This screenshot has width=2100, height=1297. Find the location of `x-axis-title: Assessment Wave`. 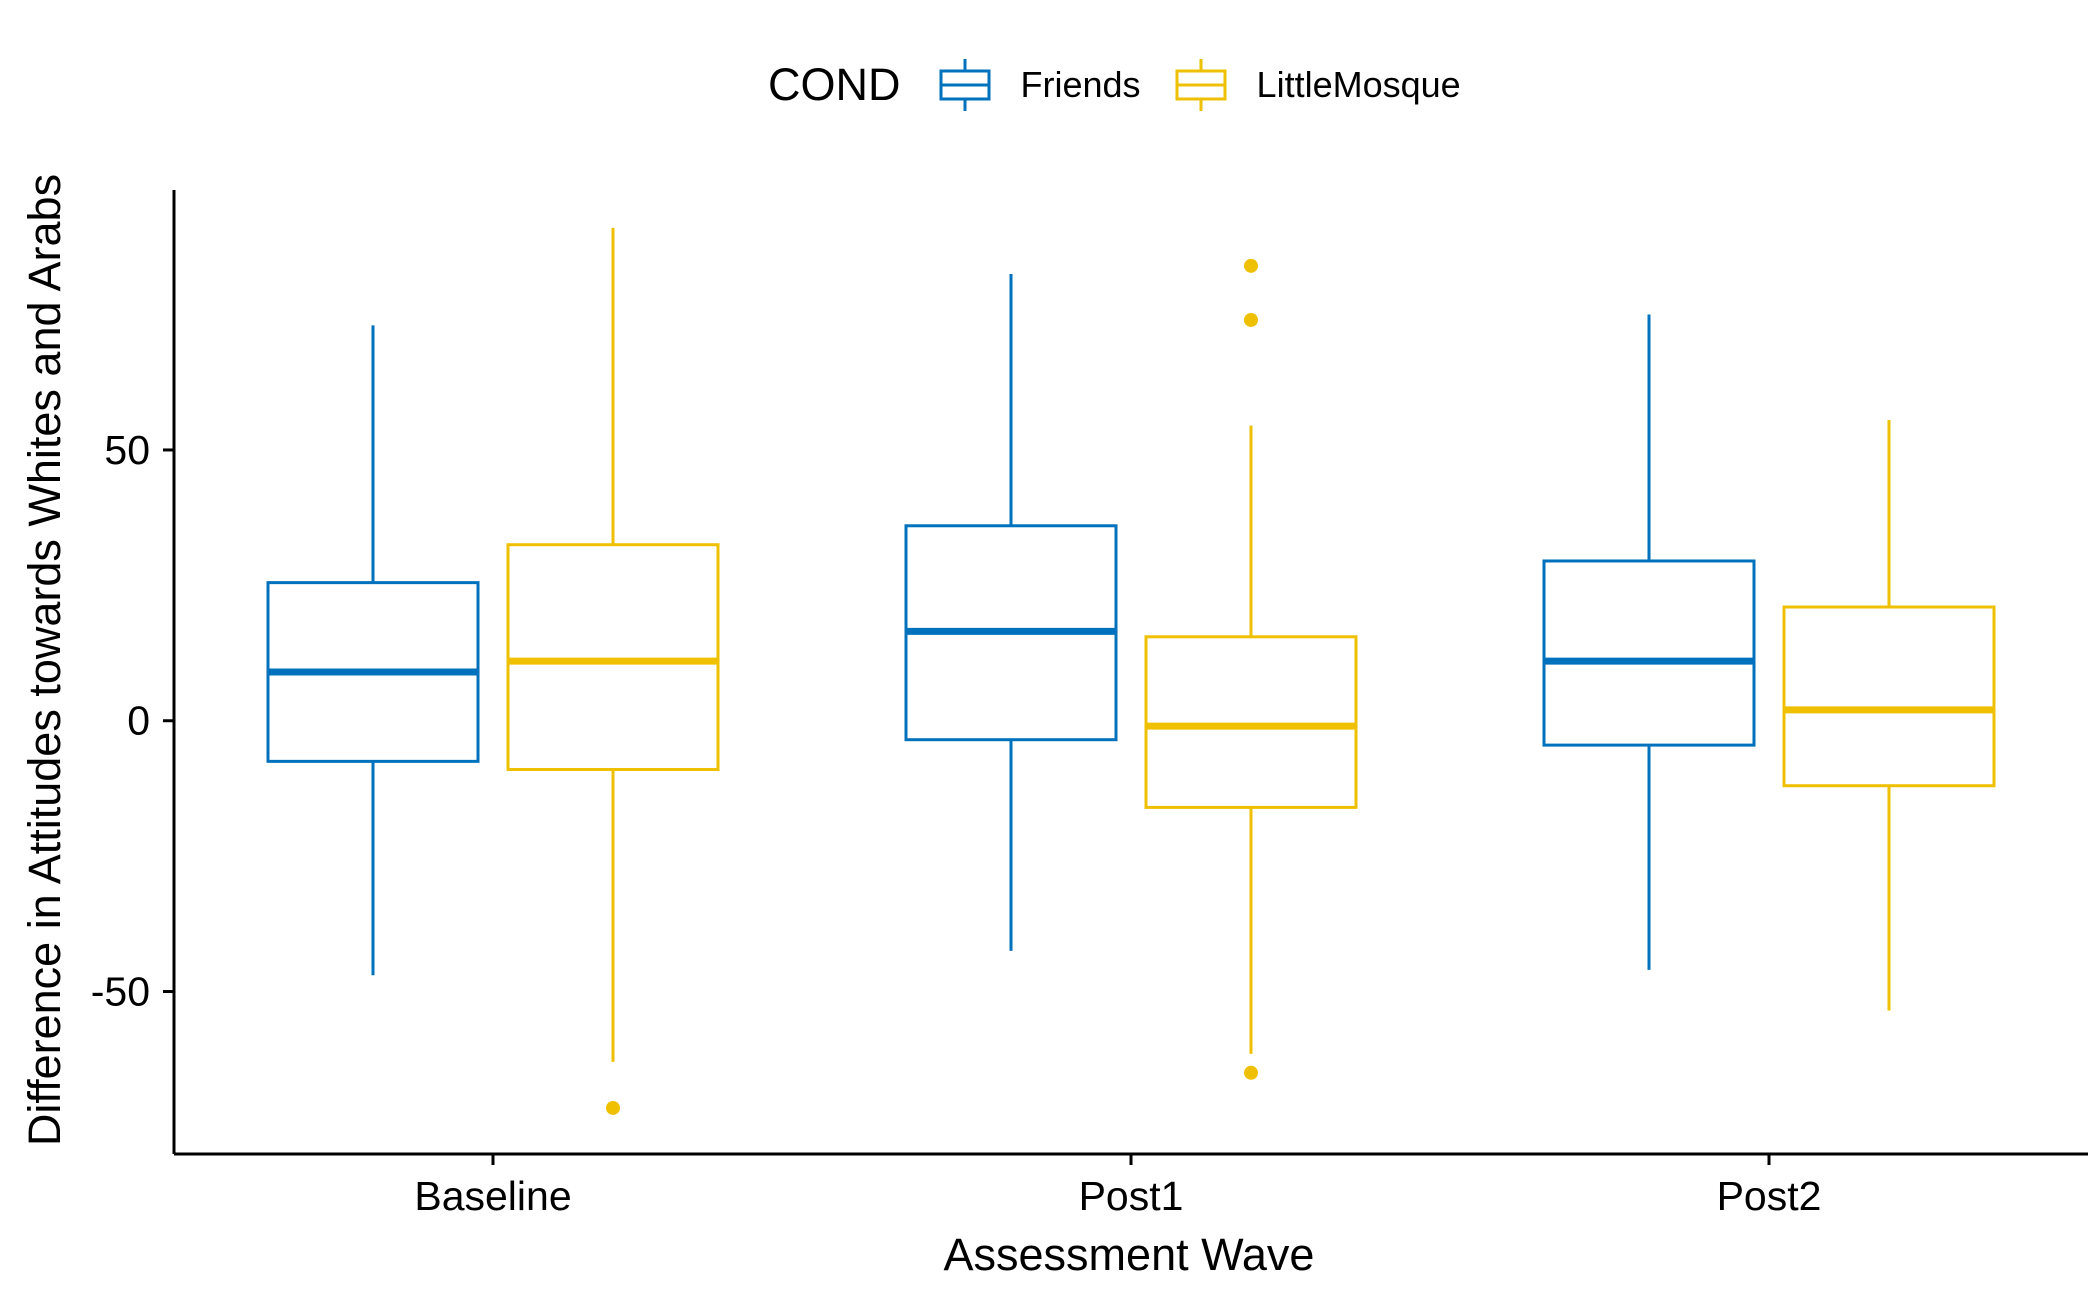

x-axis-title: Assessment Wave is located at coordinates (1129, 1254).